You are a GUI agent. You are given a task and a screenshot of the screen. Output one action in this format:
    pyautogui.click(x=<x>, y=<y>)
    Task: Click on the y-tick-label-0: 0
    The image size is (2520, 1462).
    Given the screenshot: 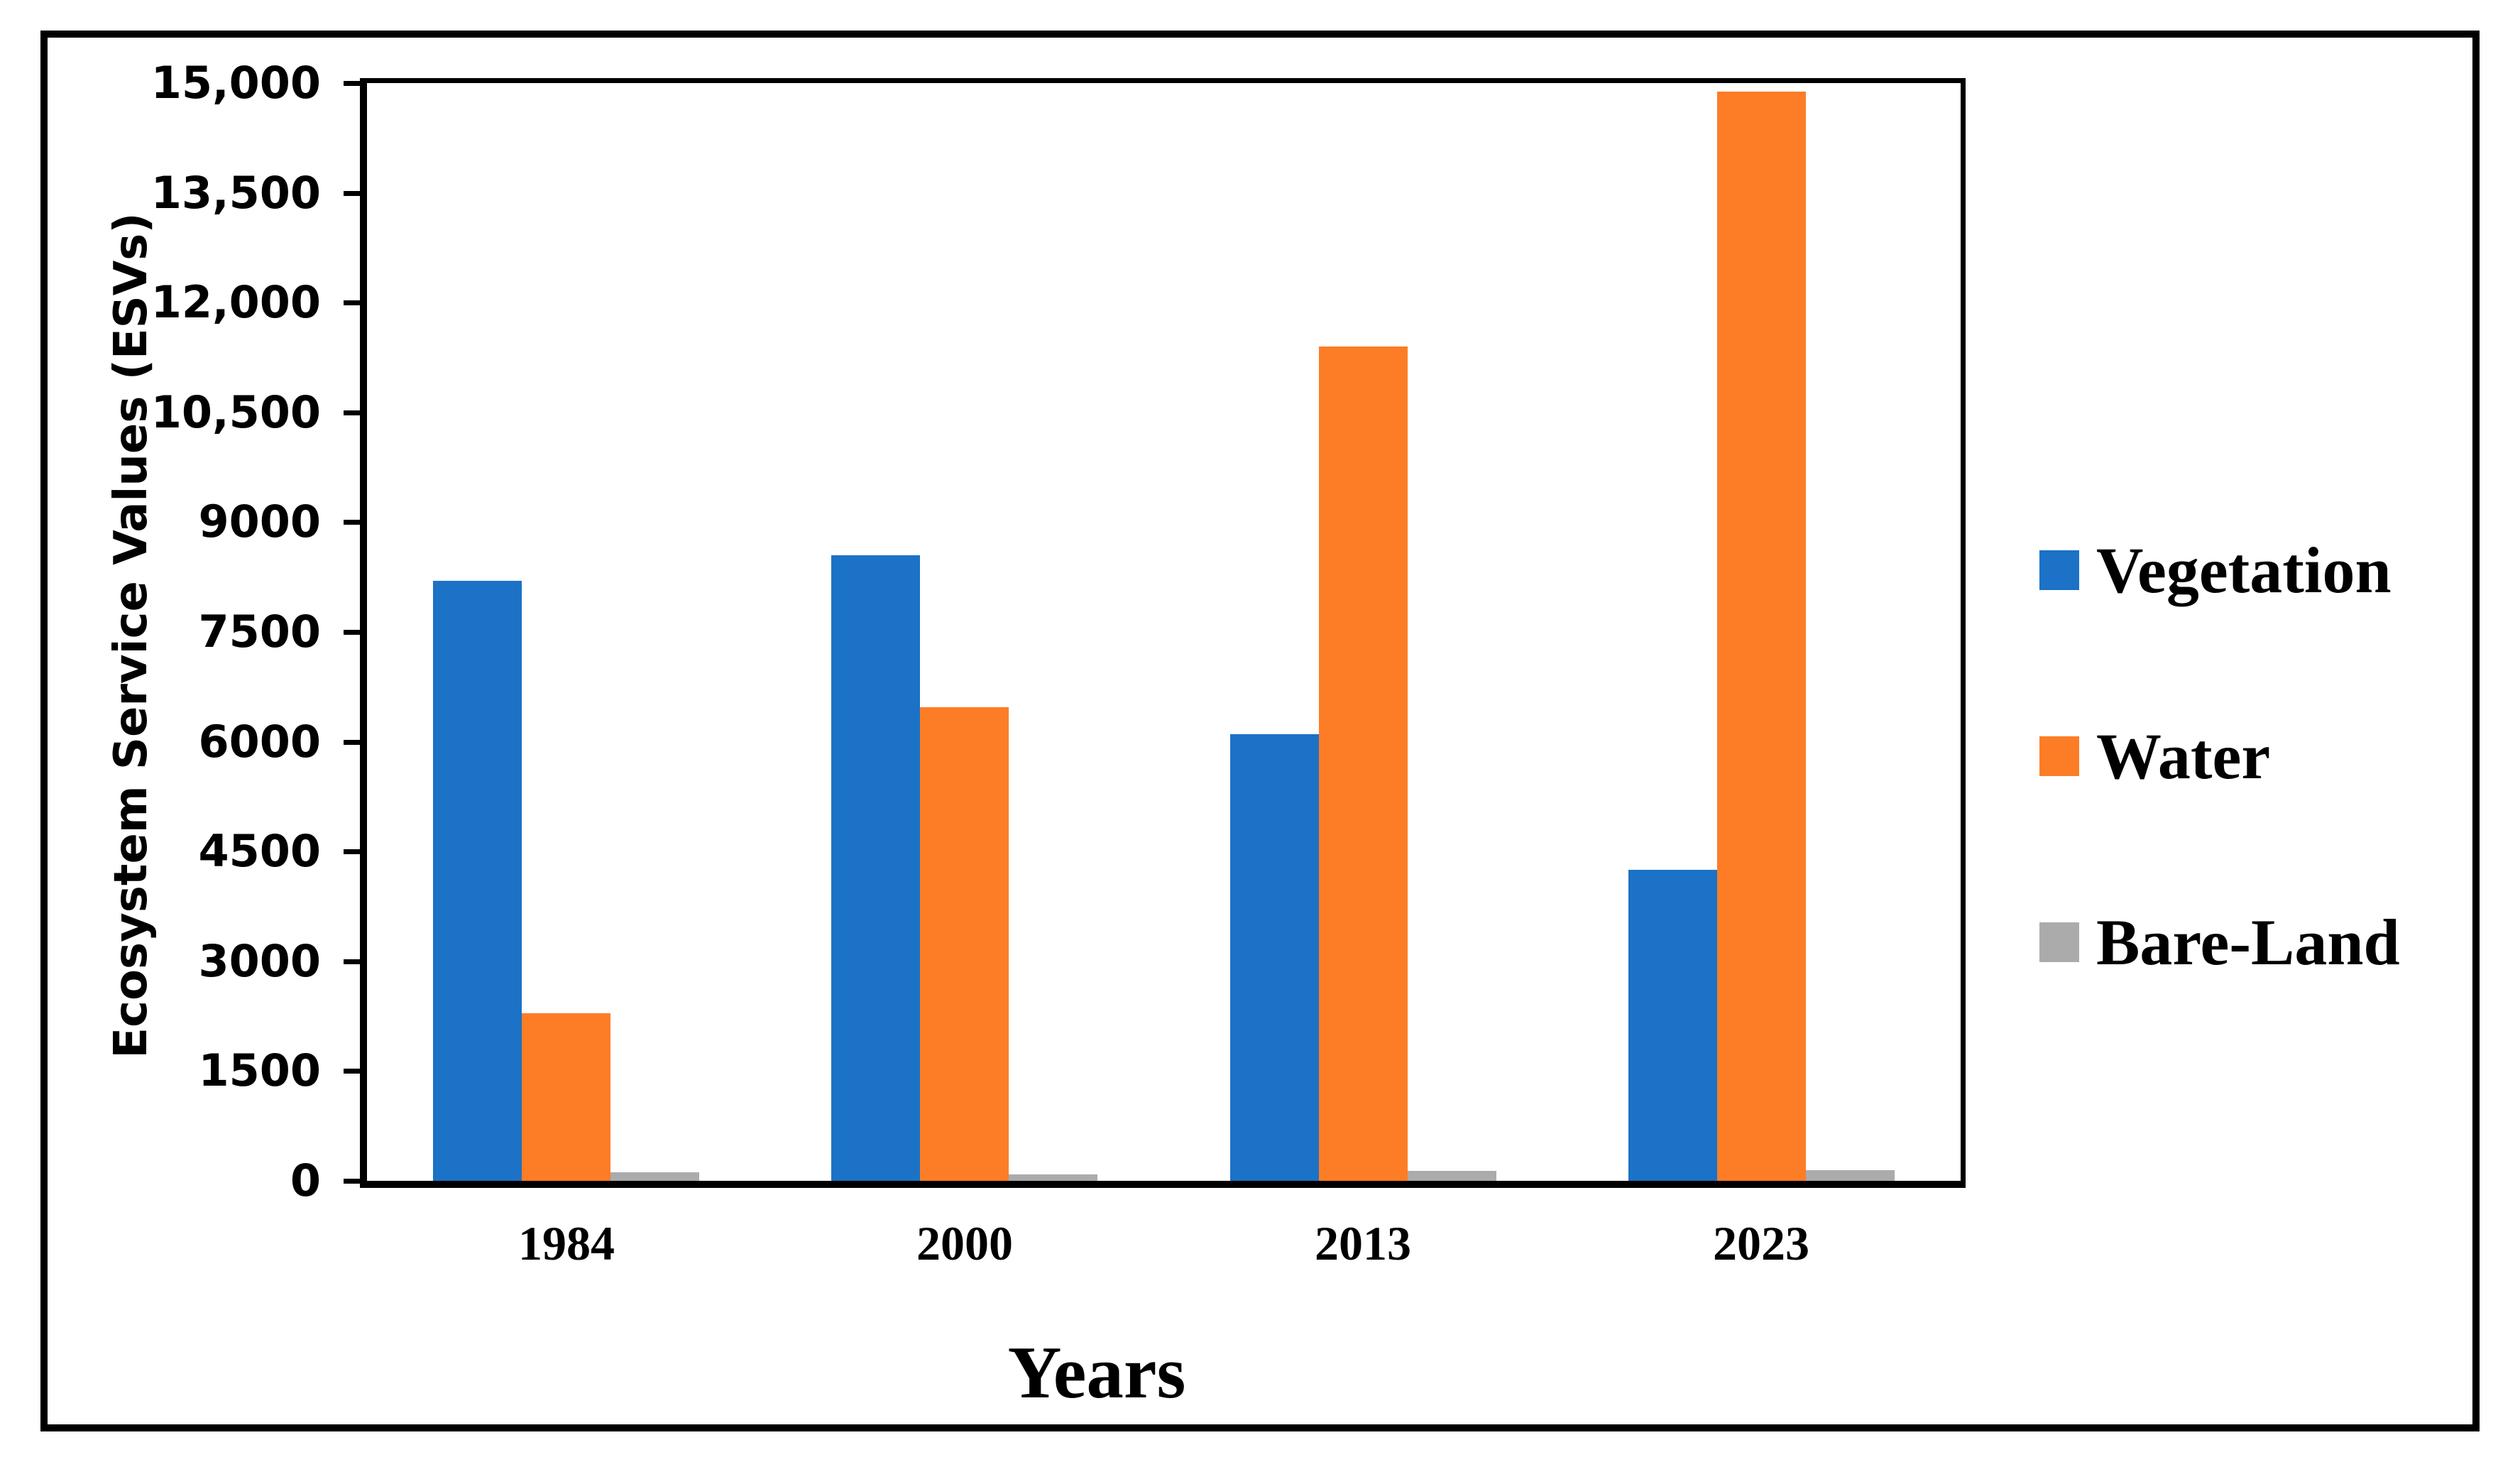 What is the action you would take?
    pyautogui.click(x=306, y=1180)
    